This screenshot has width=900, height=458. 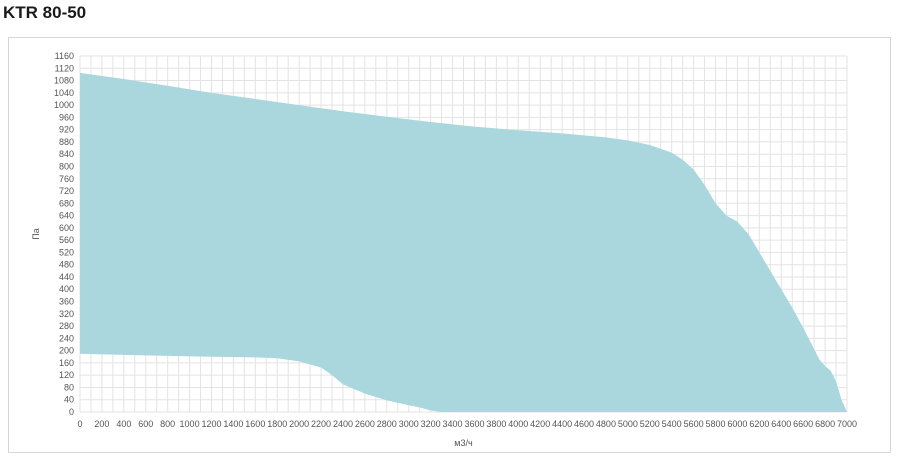 I want to click on y-tick-label: 280, so click(x=66, y=326).